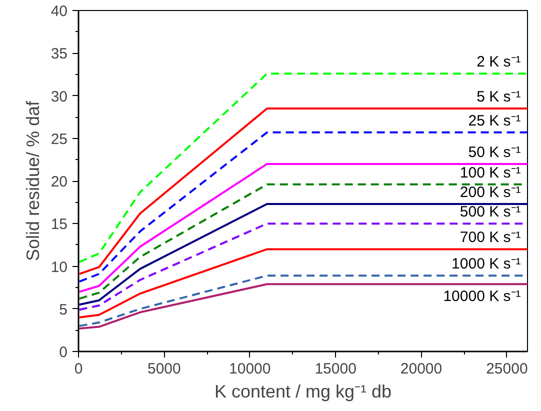 Image resolution: width=541 pixels, height=411 pixels. I want to click on y-tick-label: 0, so click(63, 352).